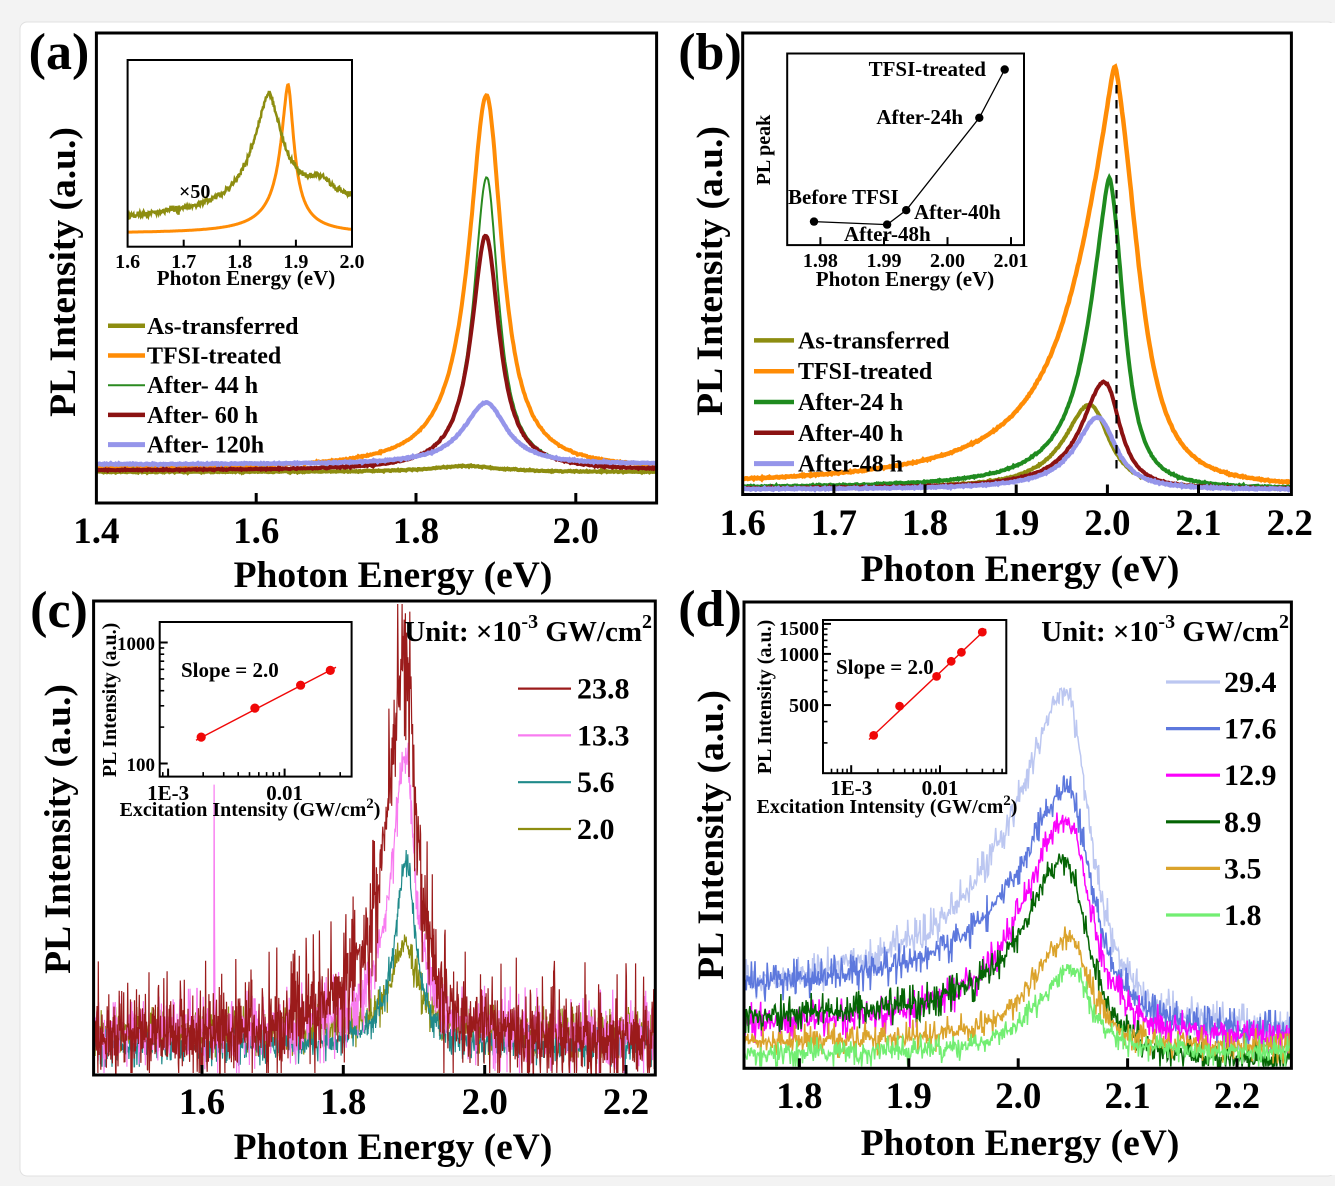 Image resolution: width=1335 pixels, height=1186 pixels. Describe the element at coordinates (1243, 868) in the screenshot. I see `svg-text: 3.5` at that location.